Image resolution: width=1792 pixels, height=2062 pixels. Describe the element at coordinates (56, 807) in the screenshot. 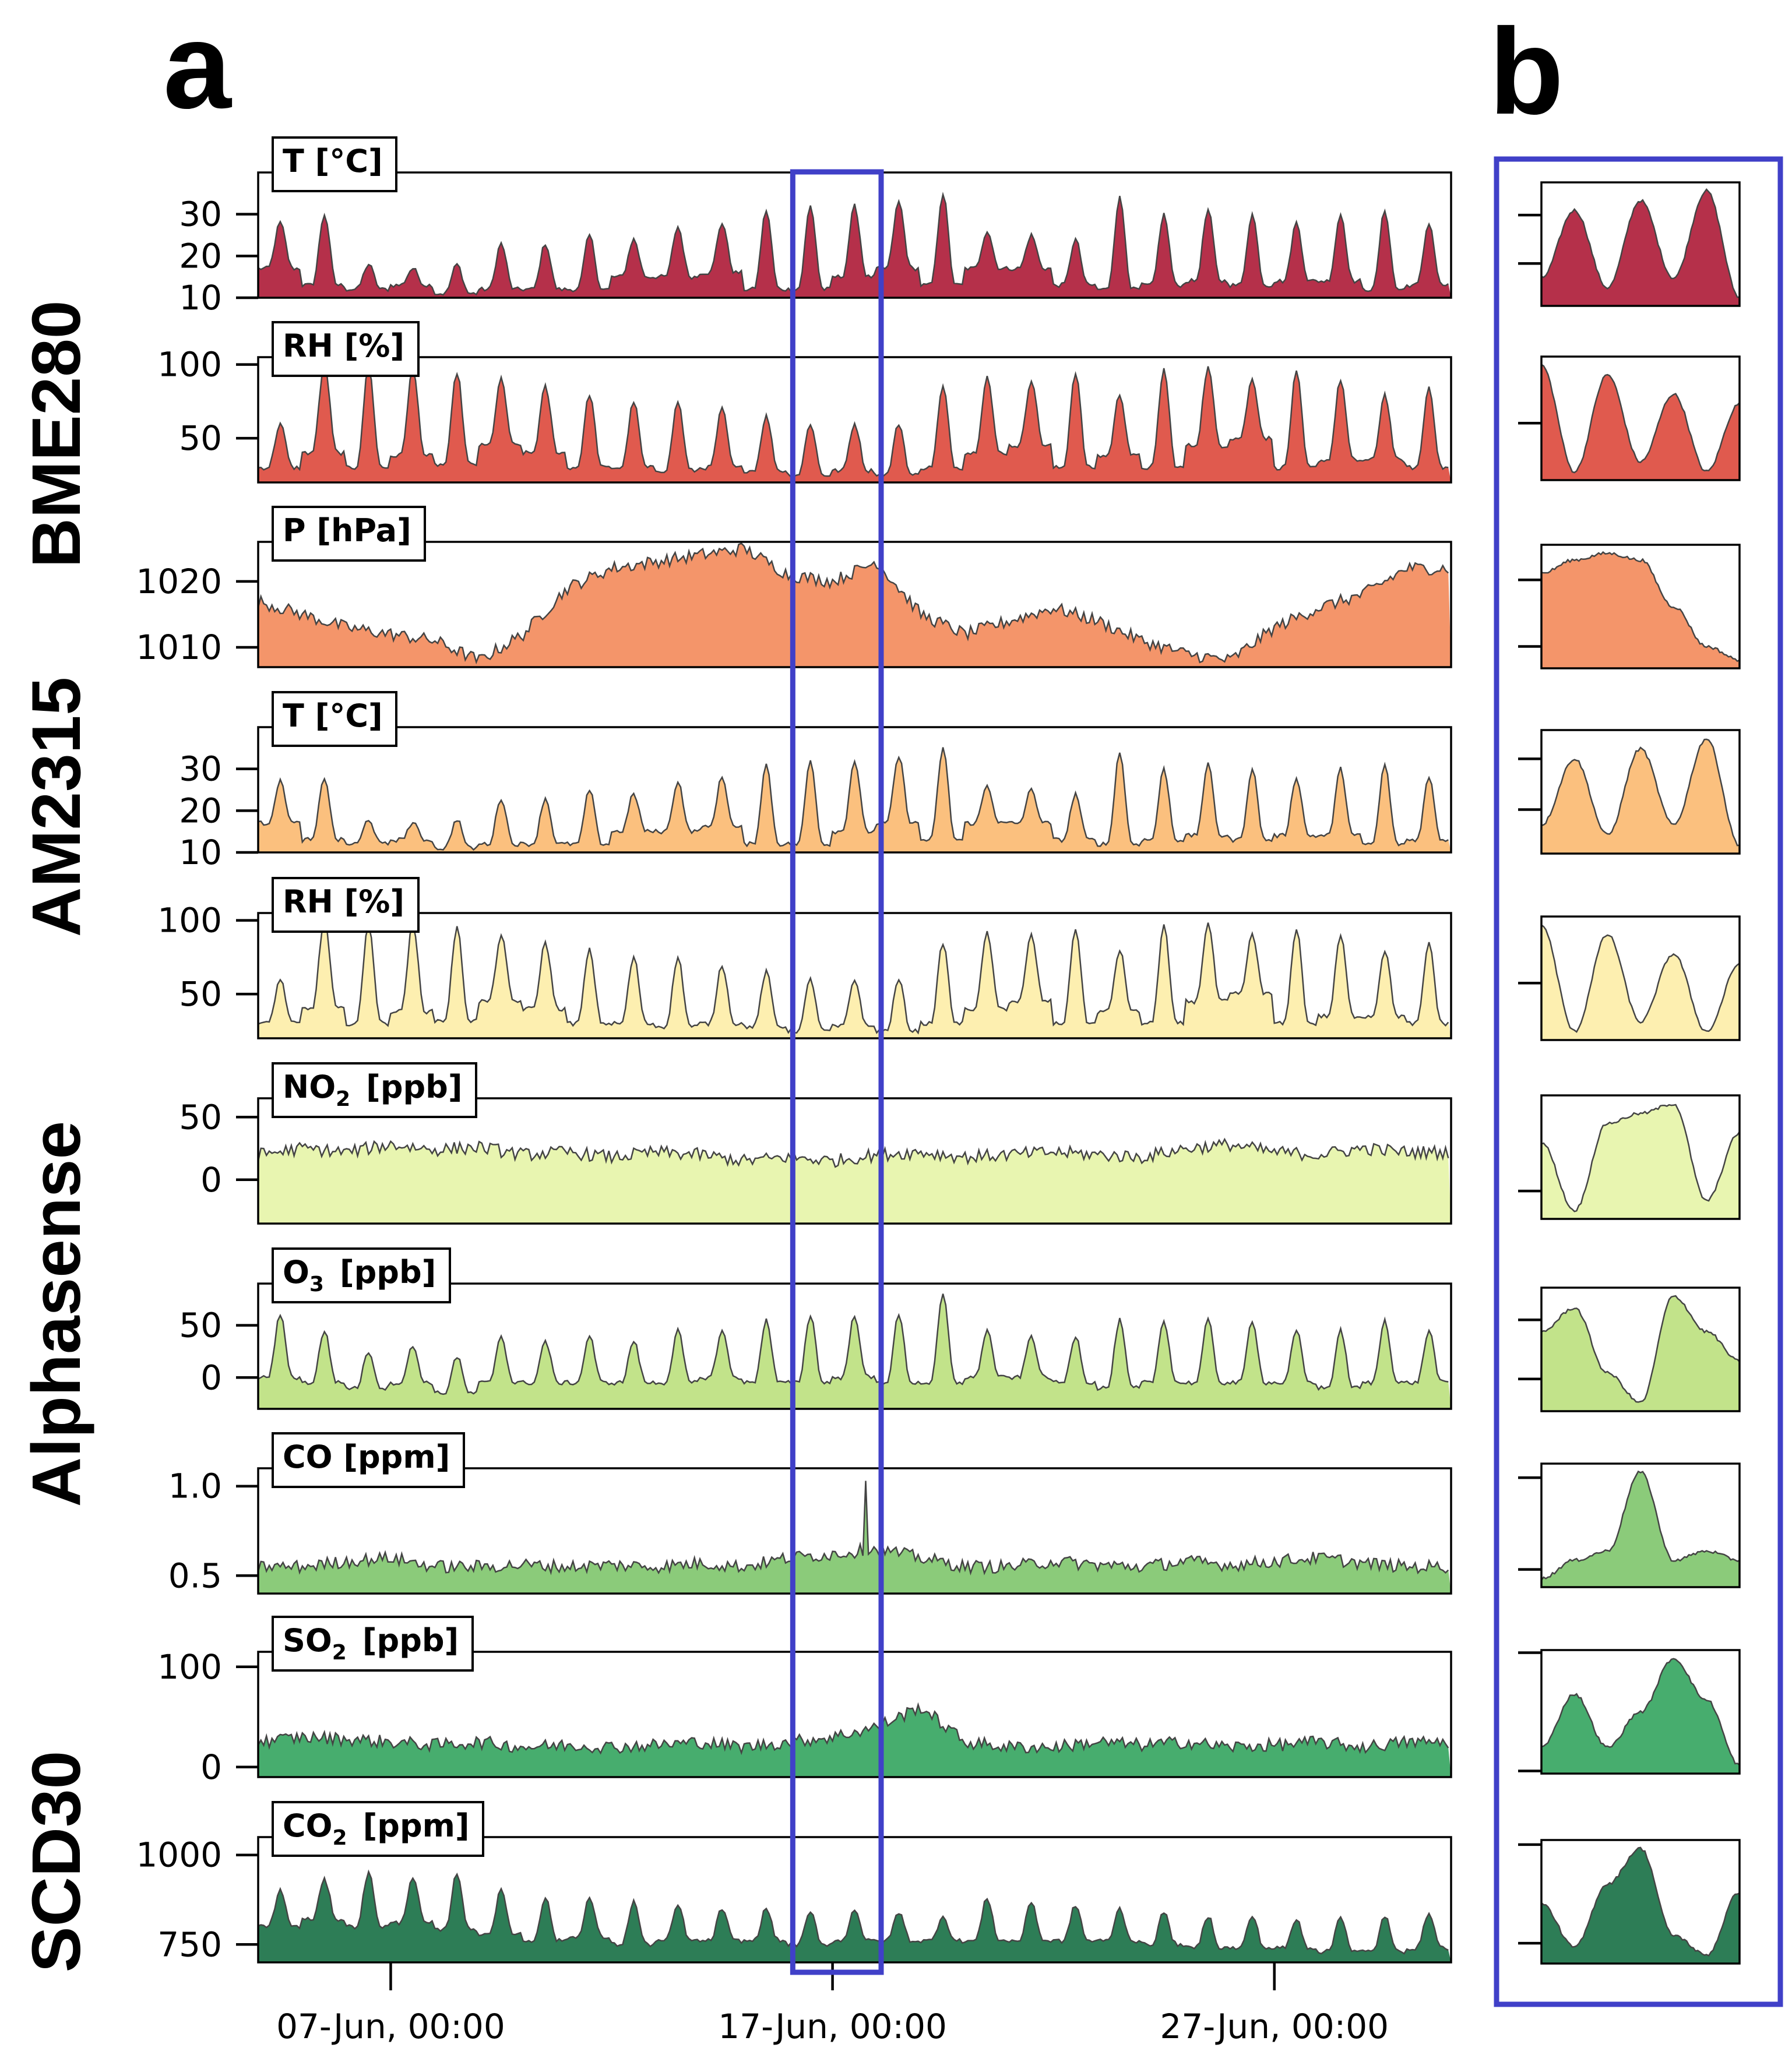

I see `group-label-am2315: AM2315` at that location.